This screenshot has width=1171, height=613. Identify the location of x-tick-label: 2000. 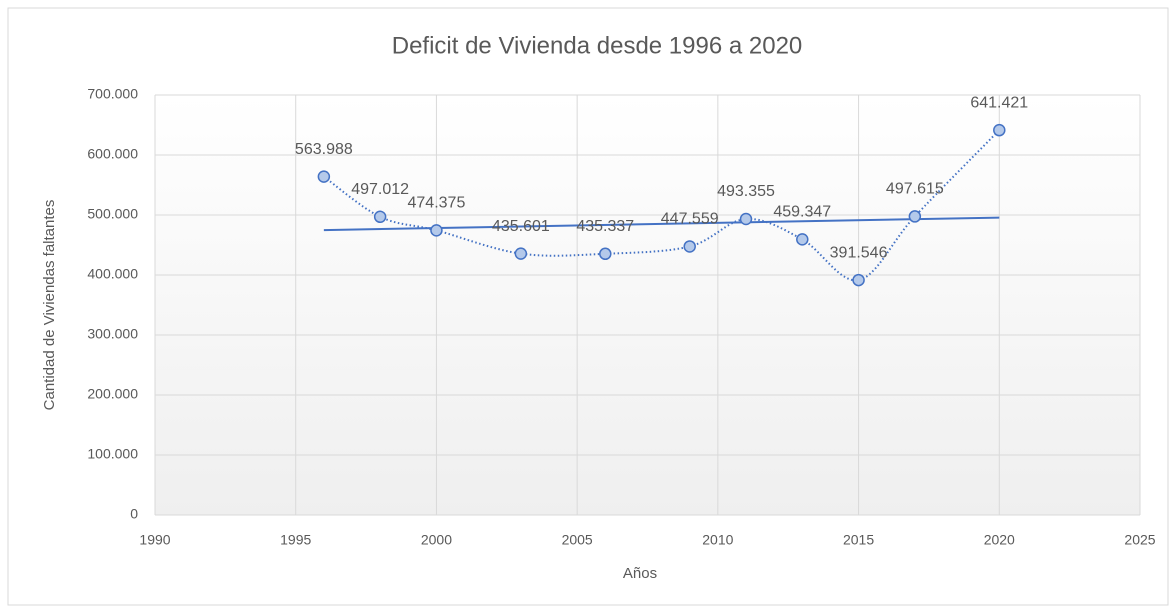
(436, 540).